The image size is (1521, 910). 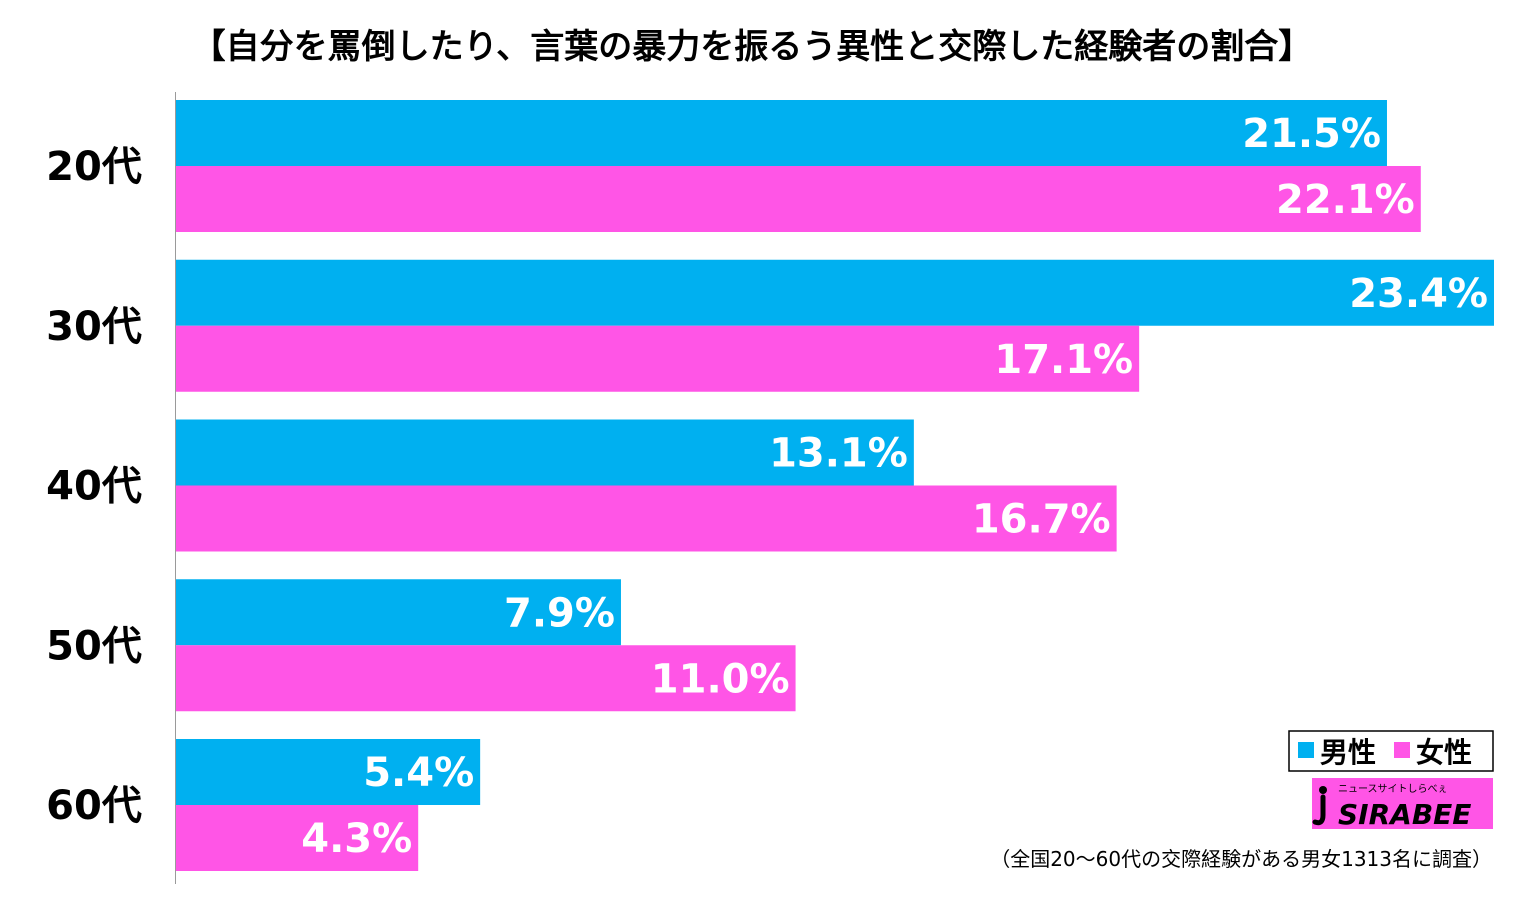 I want to click on category-label-50s: 50代, so click(x=94, y=646).